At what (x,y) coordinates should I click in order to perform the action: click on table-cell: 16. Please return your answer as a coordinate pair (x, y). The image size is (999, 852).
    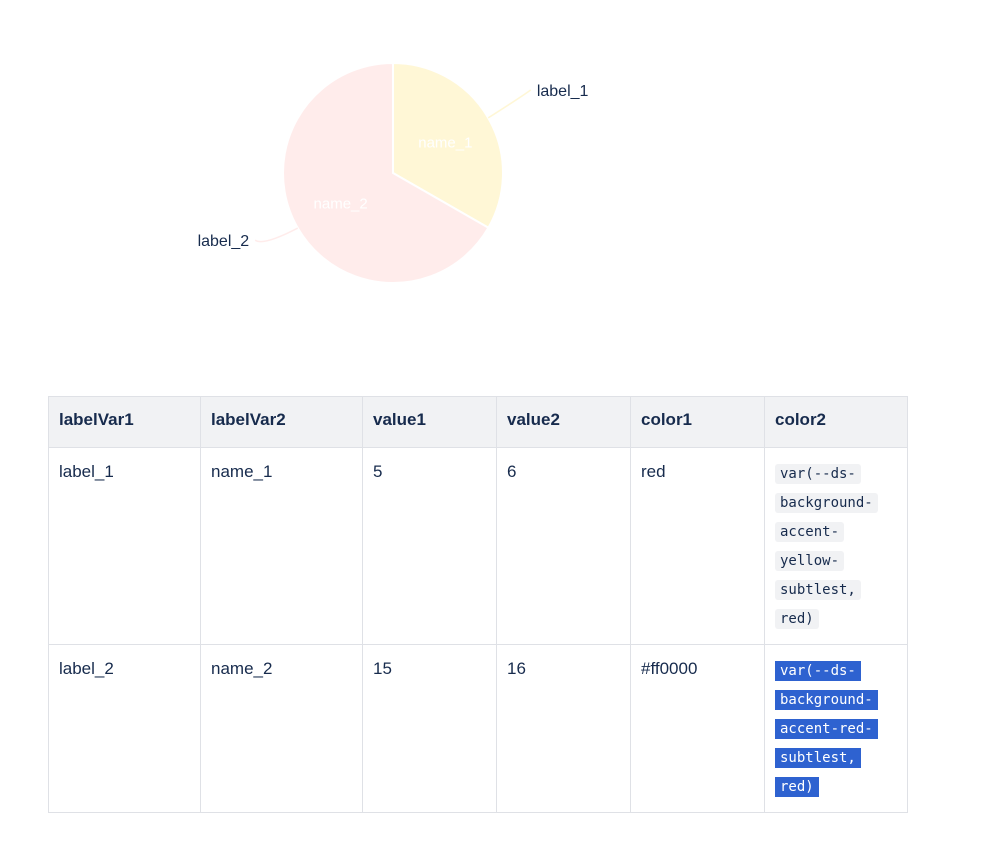
    Looking at the image, I should click on (563, 728).